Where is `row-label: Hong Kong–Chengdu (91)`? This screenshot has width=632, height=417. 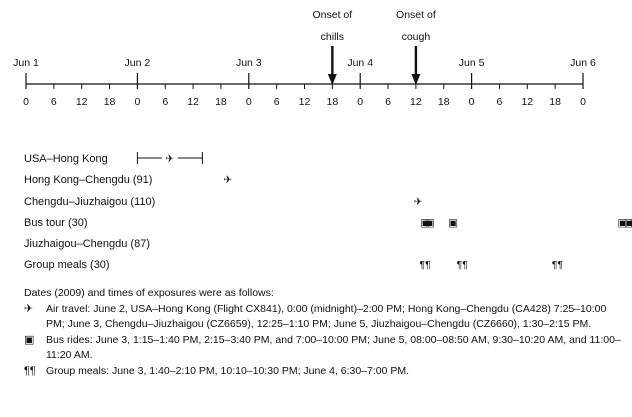
row-label: Hong Kong–Chengdu (91) is located at coordinates (88, 180).